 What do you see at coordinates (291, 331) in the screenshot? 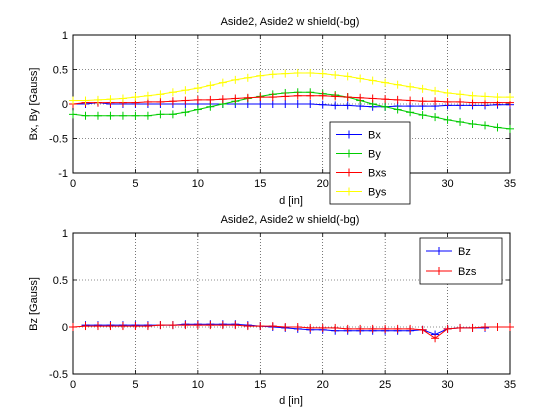
I see `chart-bottom-series` at bounding box center [291, 331].